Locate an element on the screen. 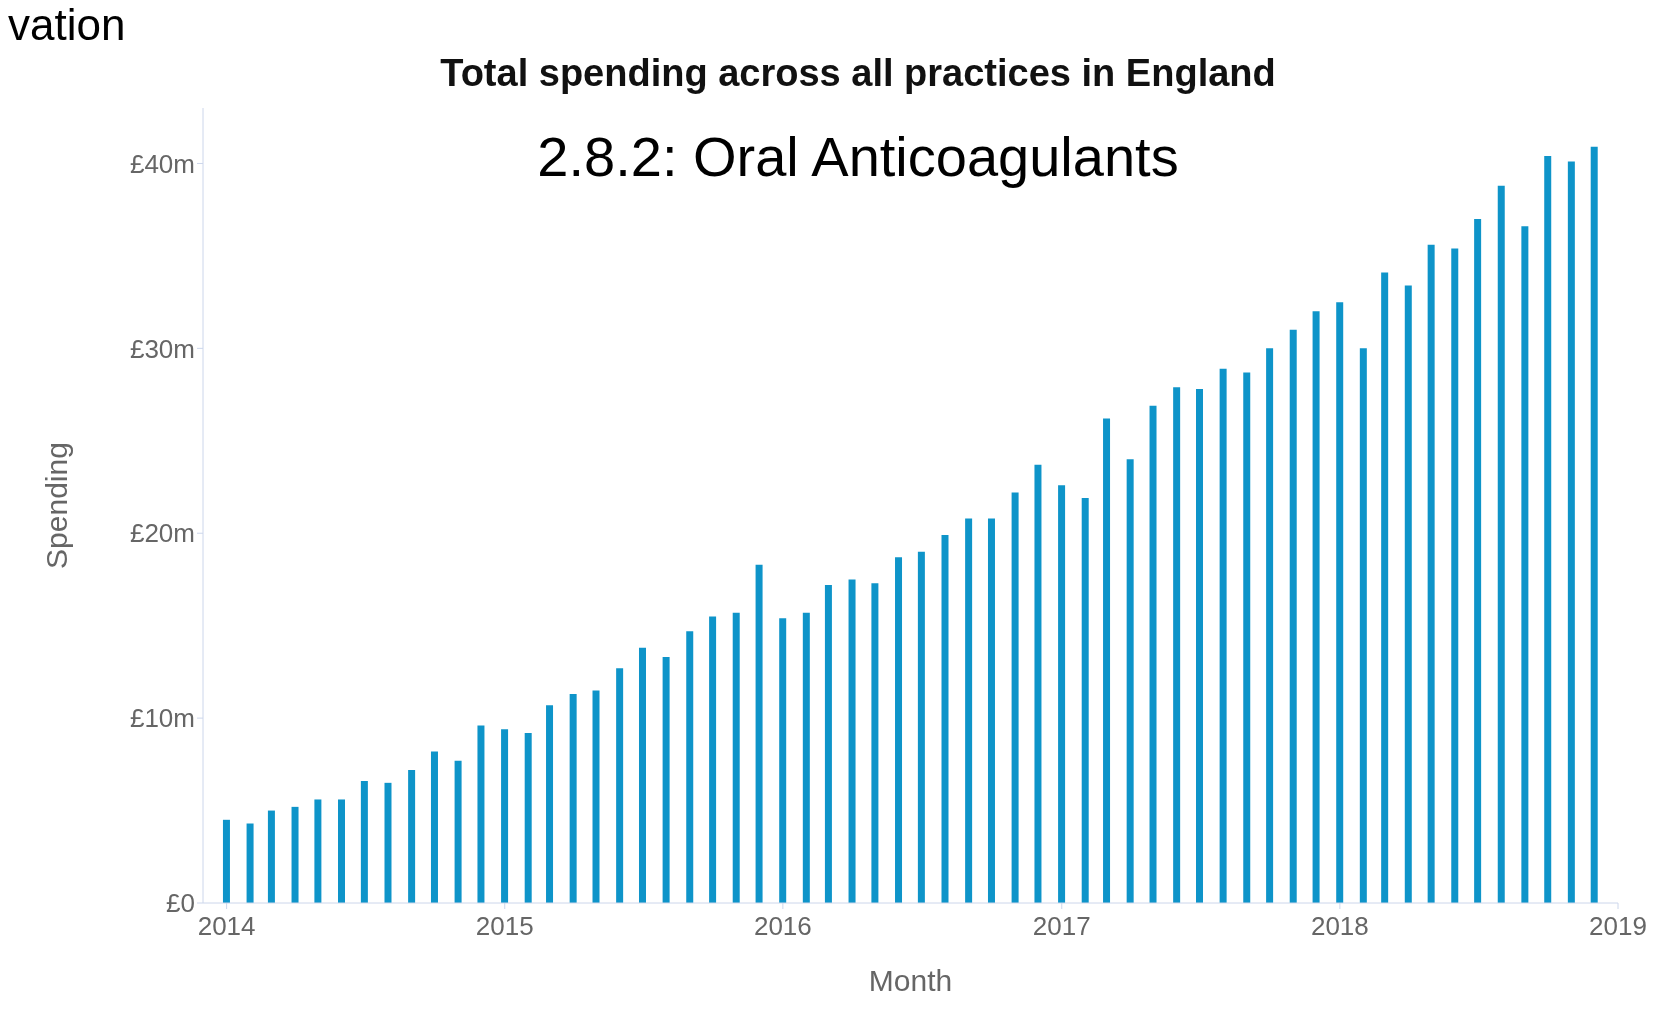 This screenshot has height=1032, width=1679. text: vation is located at coordinates (67, 25).